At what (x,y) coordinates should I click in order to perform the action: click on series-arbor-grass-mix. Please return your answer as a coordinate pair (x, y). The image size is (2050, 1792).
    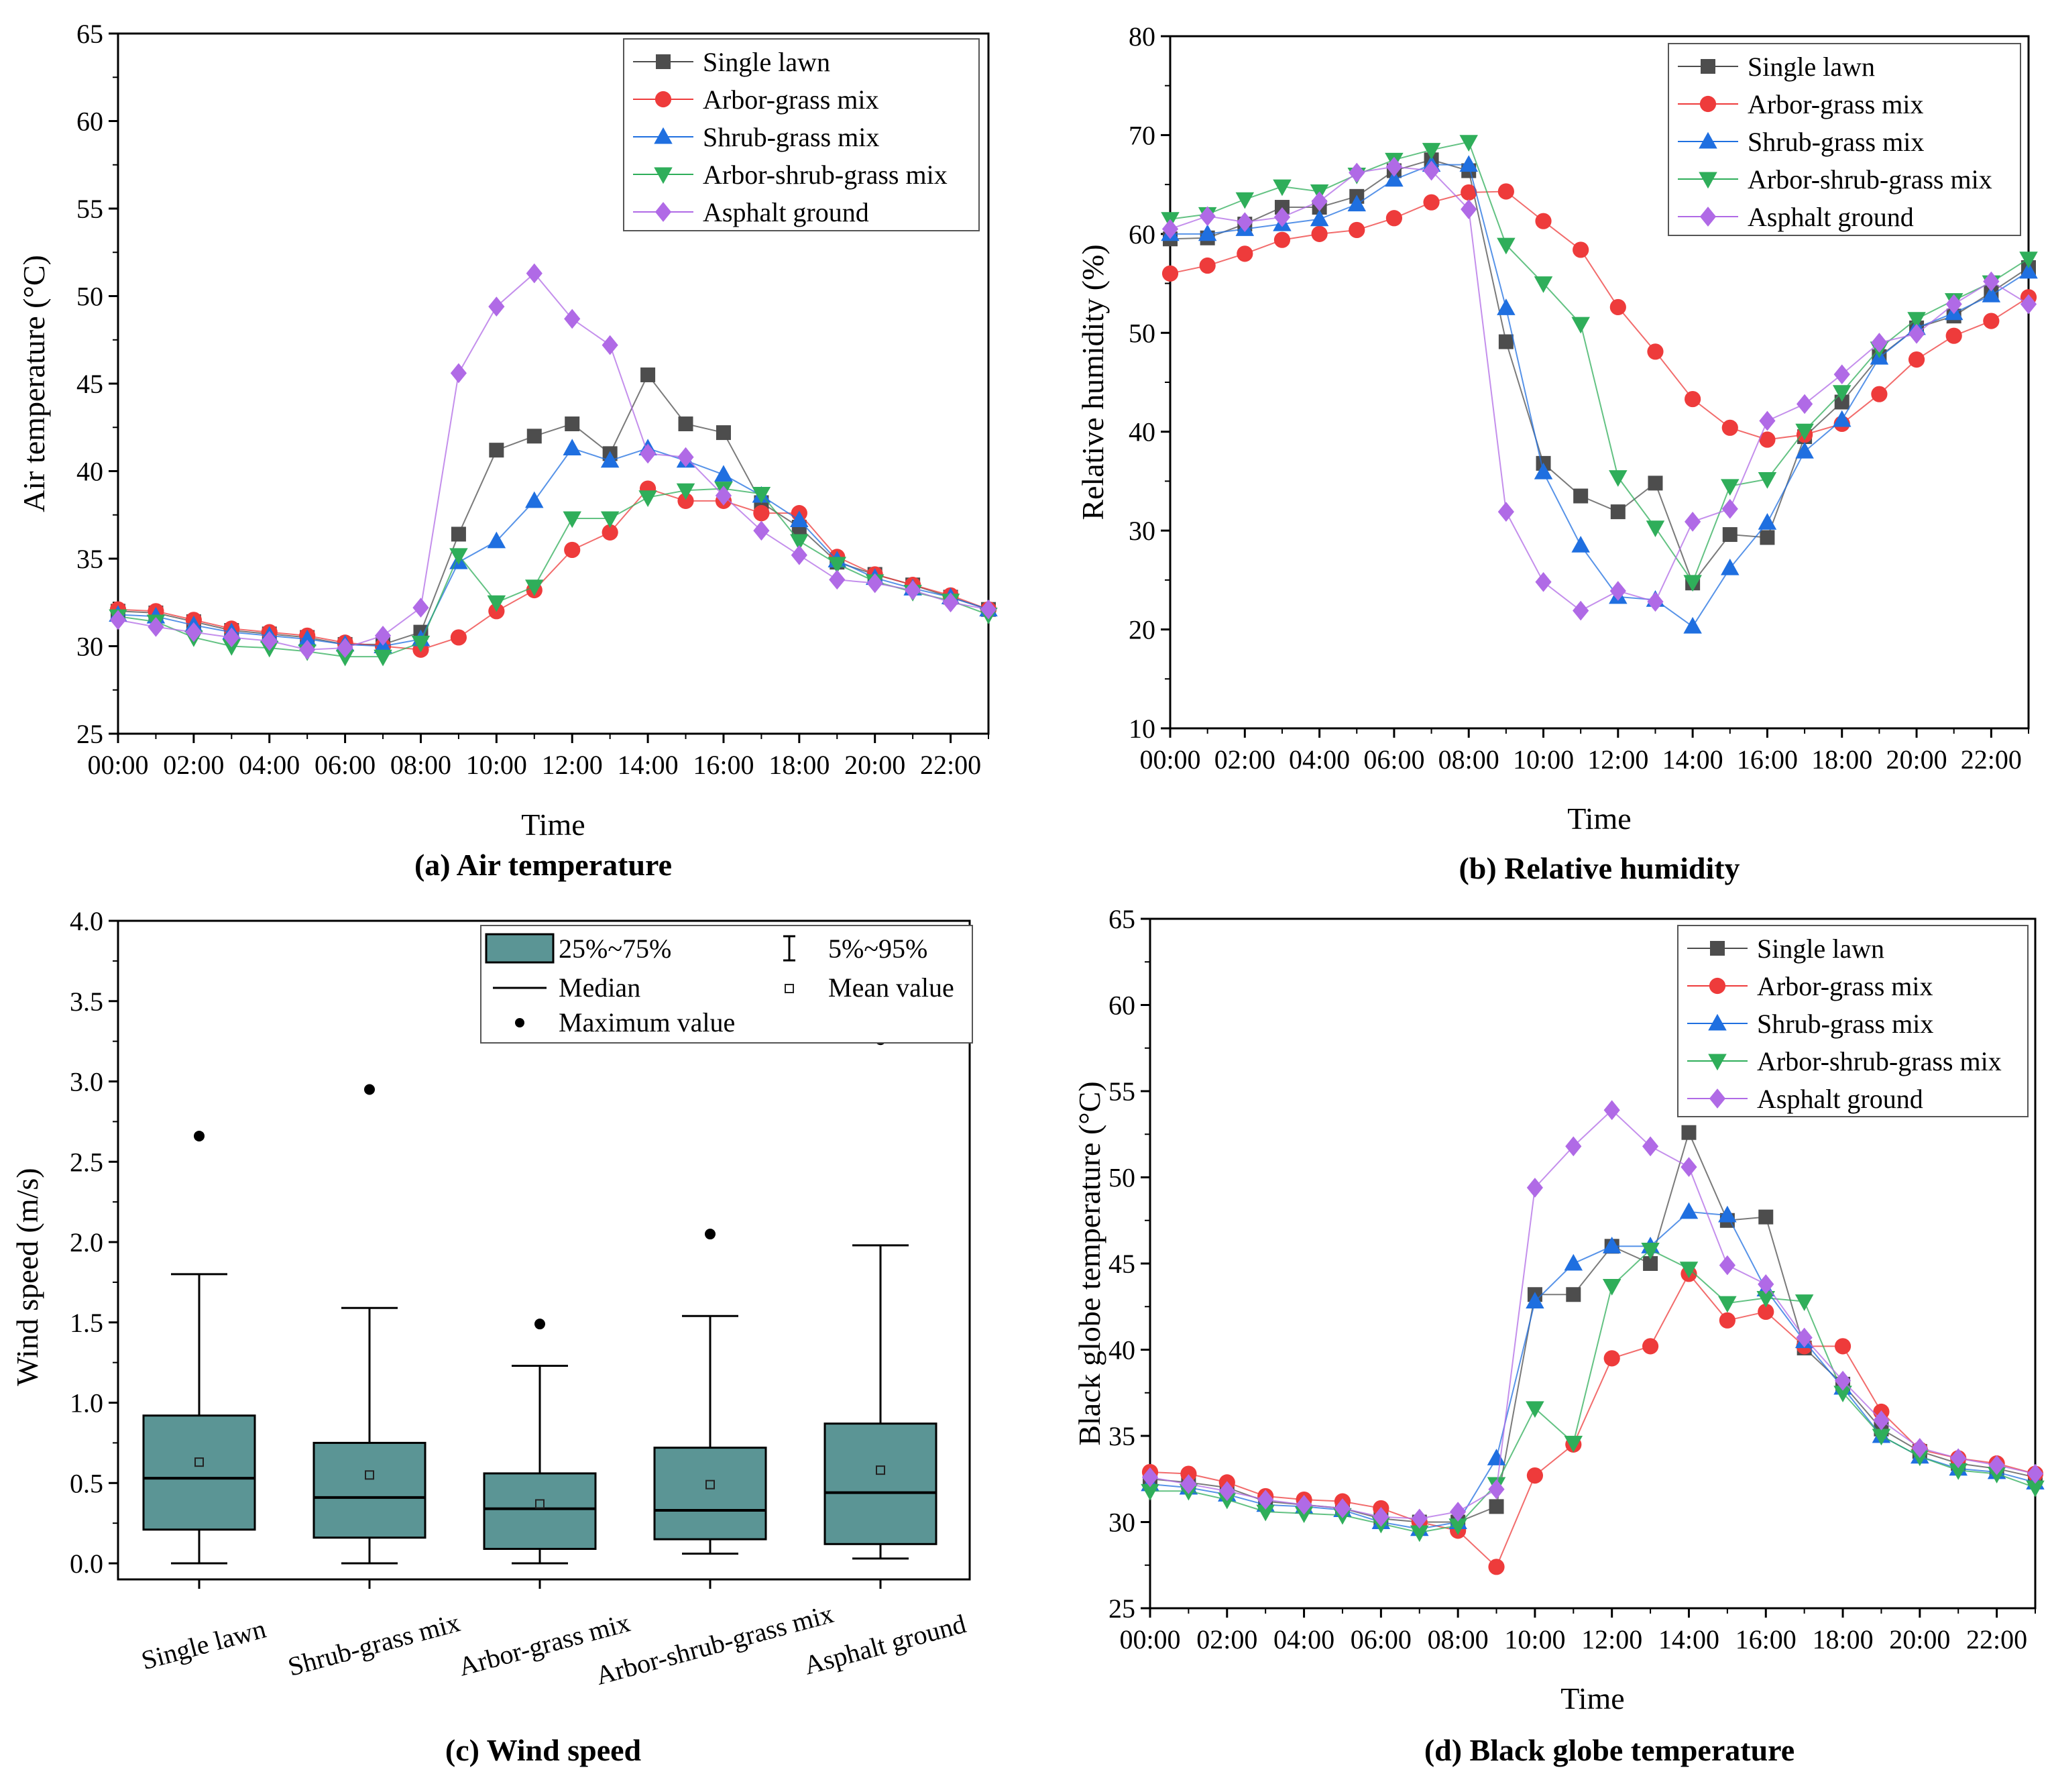
    Looking at the image, I should click on (1592, 1420).